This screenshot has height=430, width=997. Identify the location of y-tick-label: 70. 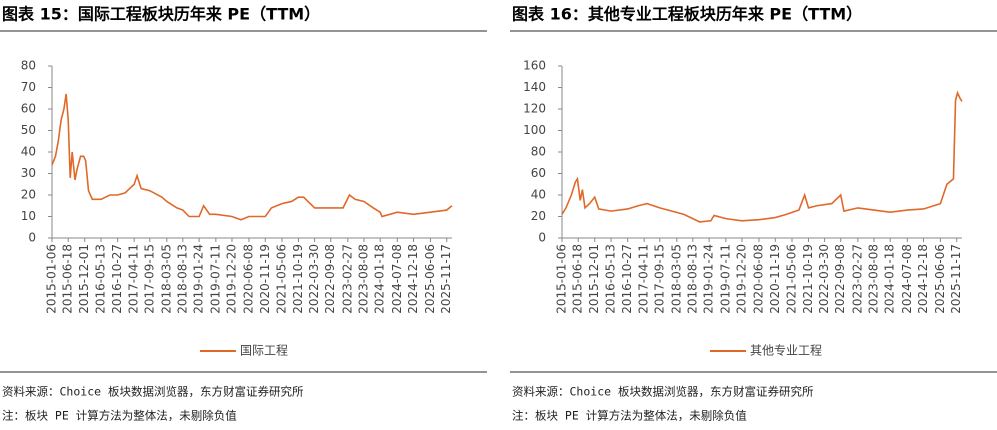
(28, 87).